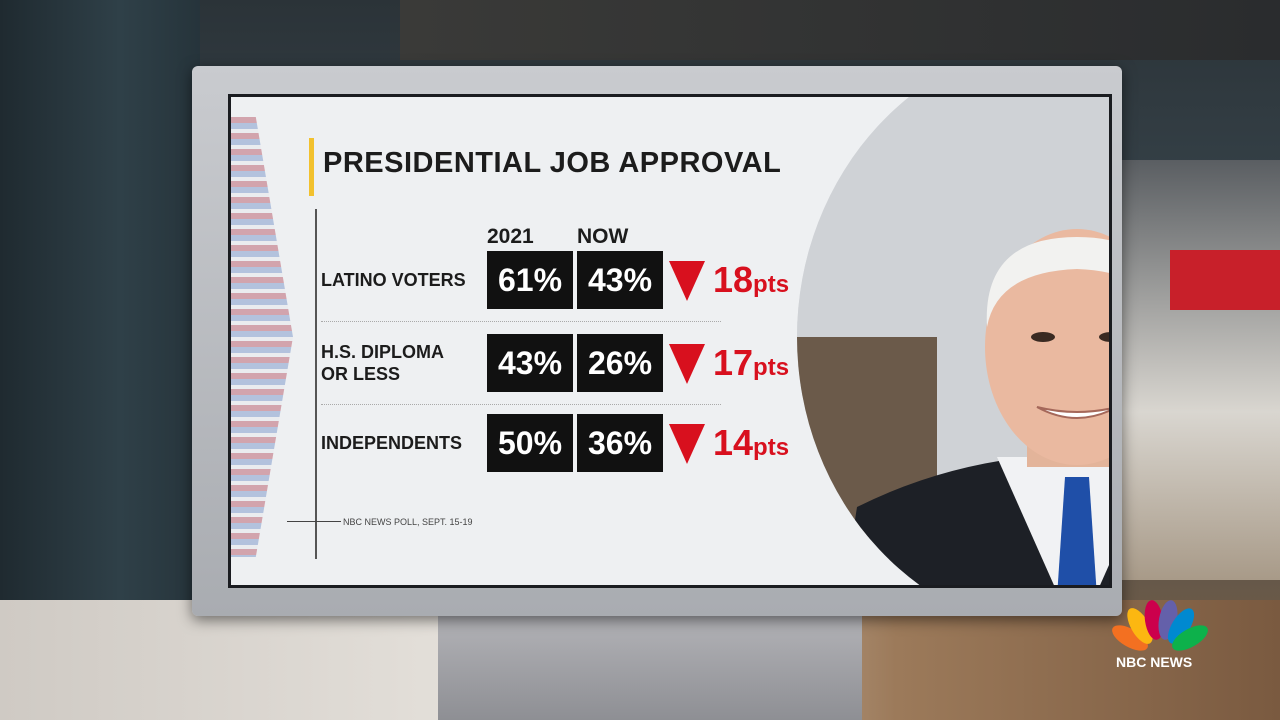 The height and width of the screenshot is (720, 1280). I want to click on title-accent, so click(311, 167).